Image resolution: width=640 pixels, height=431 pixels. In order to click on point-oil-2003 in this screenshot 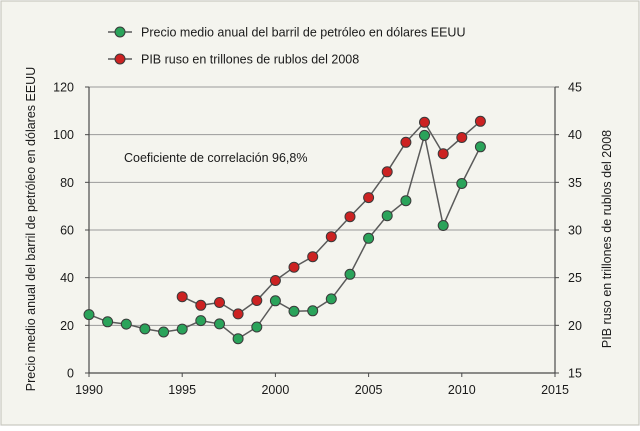, I will do `click(331, 299)`.